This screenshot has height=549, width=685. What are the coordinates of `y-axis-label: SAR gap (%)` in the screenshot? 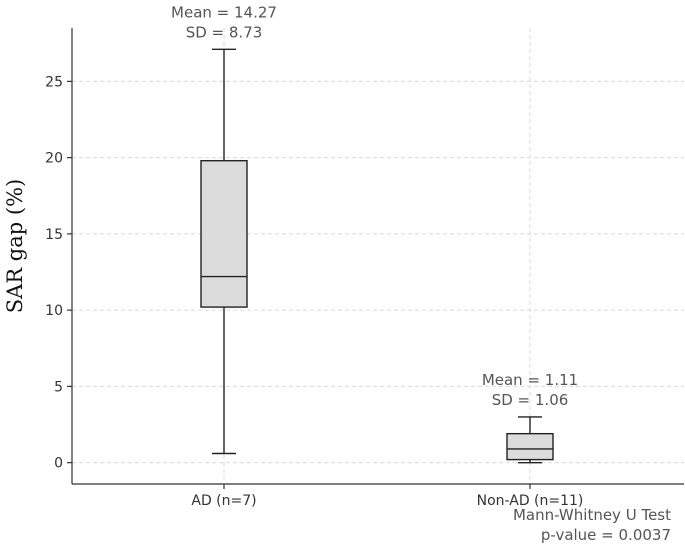 It's located at (15, 246).